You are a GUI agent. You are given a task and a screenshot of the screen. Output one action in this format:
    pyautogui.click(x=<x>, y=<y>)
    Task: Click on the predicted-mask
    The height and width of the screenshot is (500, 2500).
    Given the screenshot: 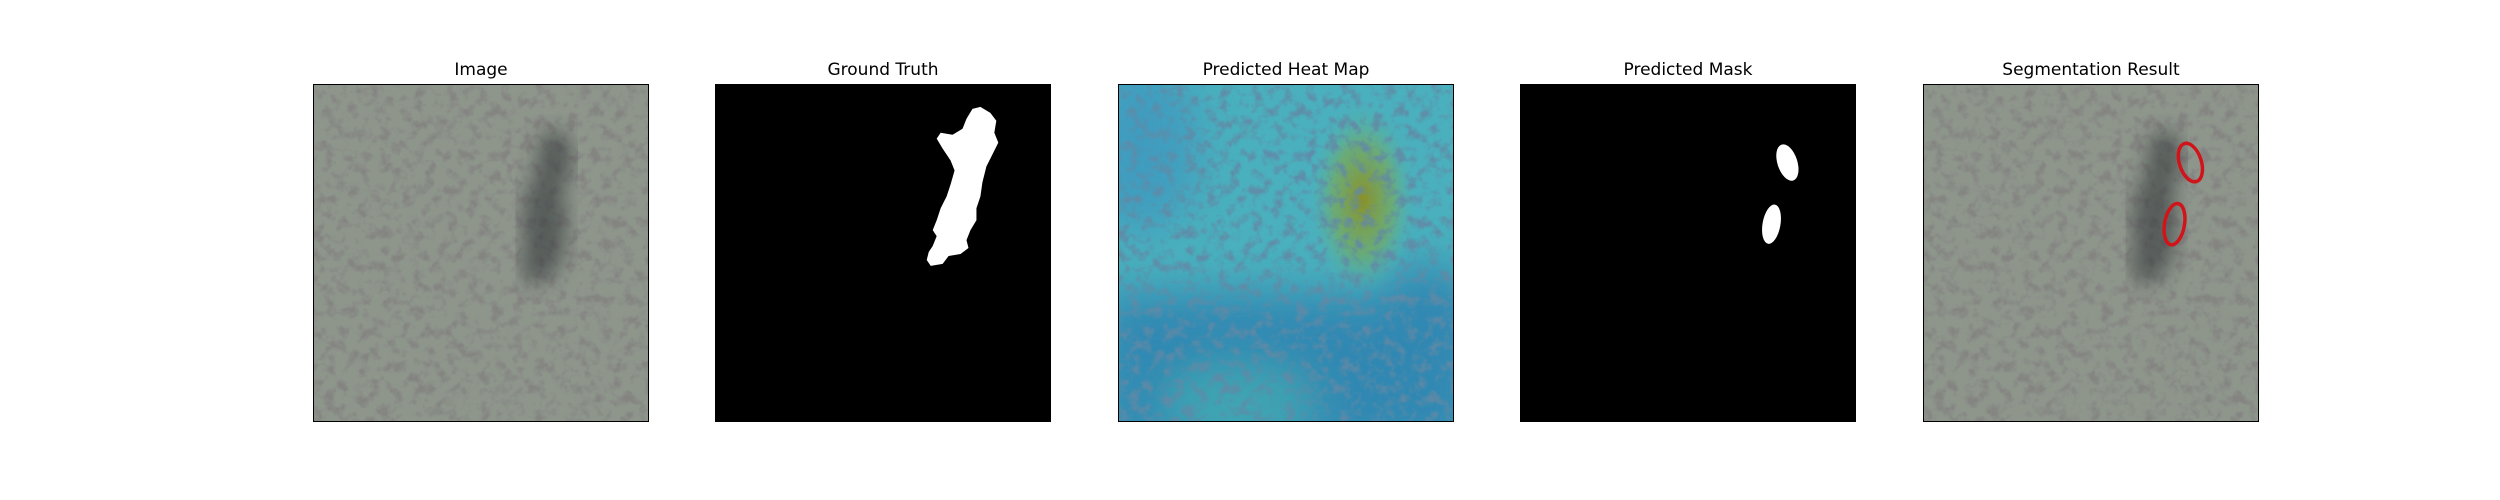 What is the action you would take?
    pyautogui.click(x=1688, y=253)
    